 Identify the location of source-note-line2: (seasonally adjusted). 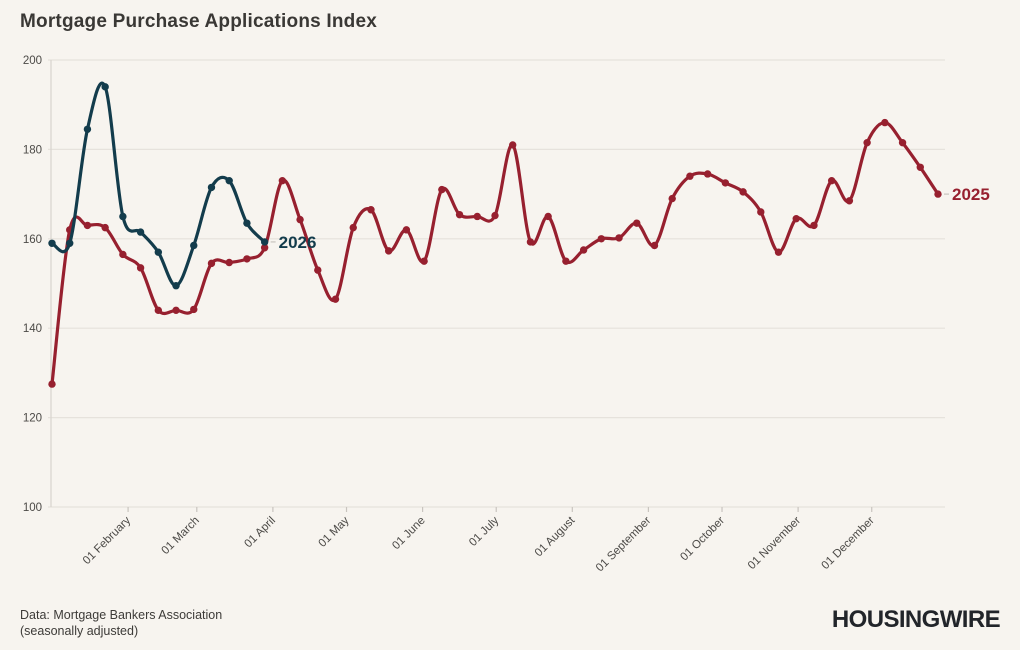
(79, 631).